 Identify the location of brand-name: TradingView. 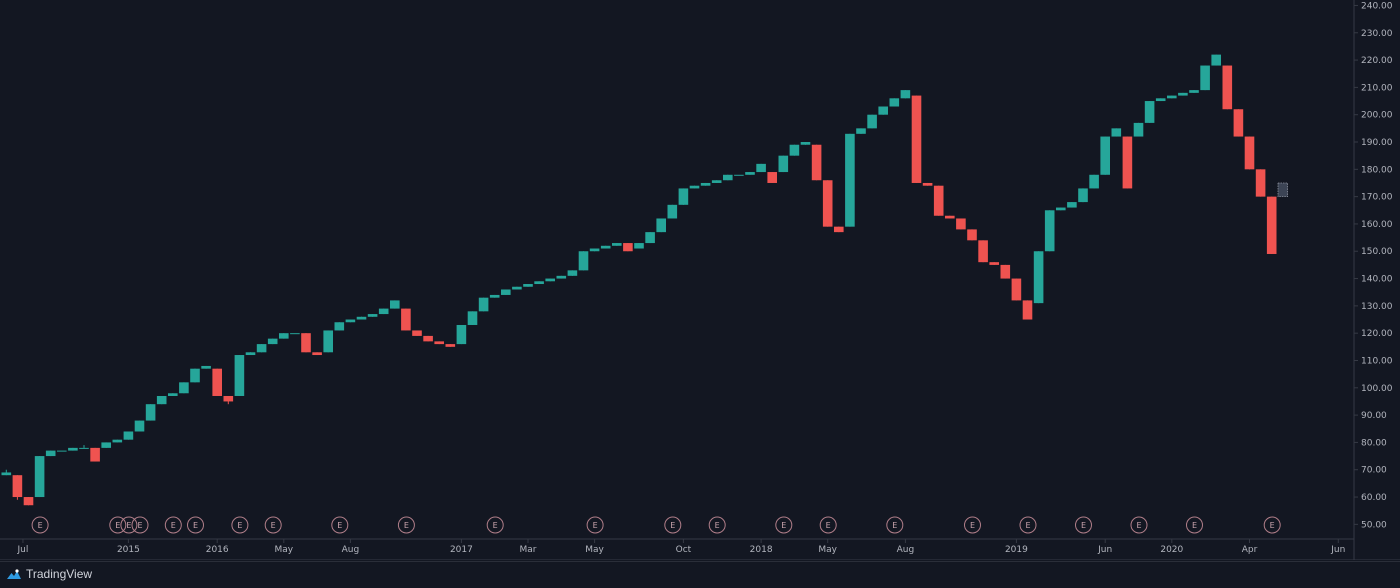
(59, 574).